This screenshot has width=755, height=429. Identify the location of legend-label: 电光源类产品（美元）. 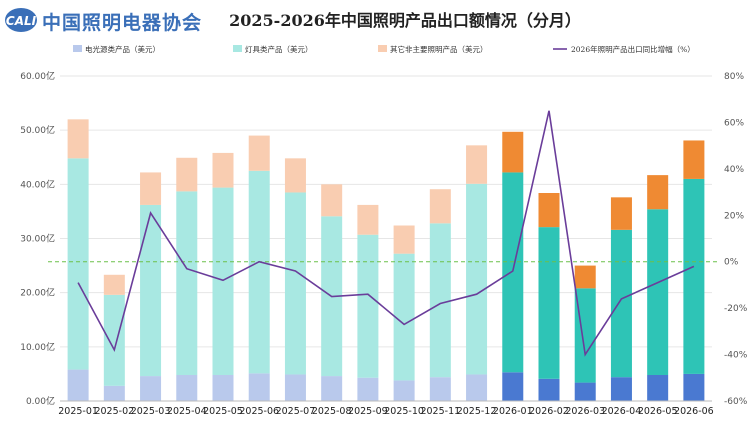
(122, 49).